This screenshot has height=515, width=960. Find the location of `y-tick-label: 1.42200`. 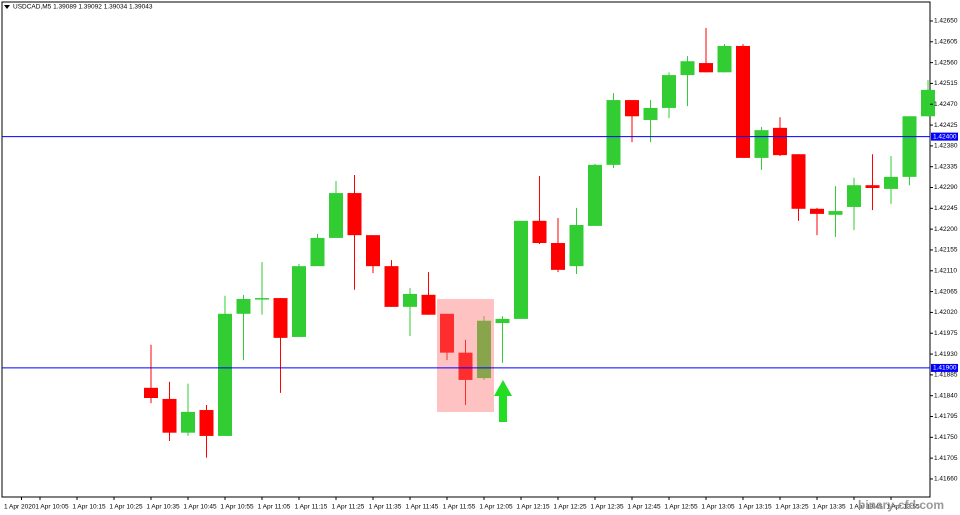

y-tick-label: 1.42200 is located at coordinates (946, 229).